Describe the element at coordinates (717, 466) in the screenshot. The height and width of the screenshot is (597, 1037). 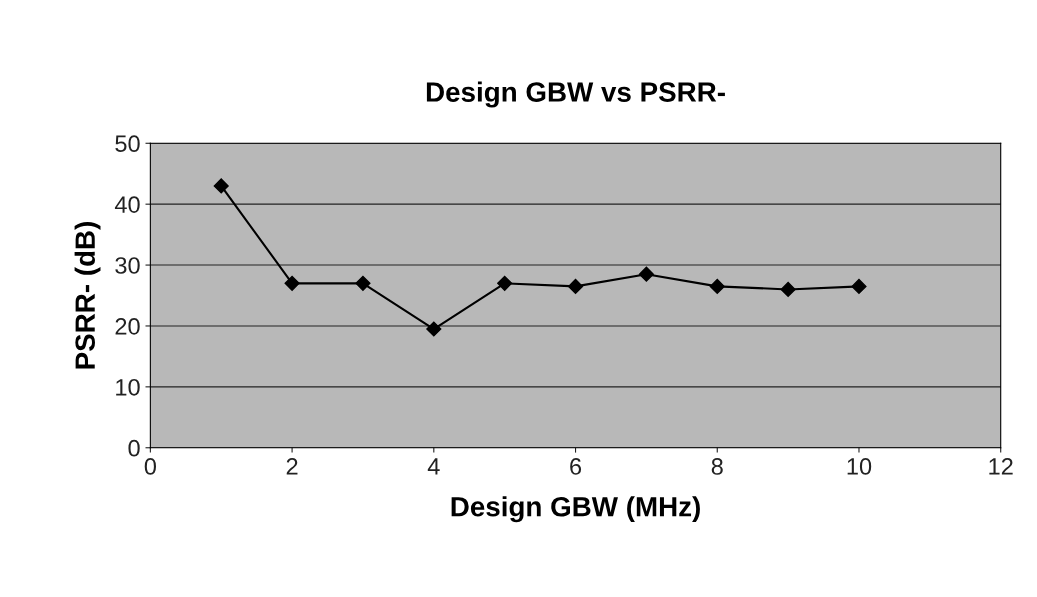
I see `x-tick-label: 8` at that location.